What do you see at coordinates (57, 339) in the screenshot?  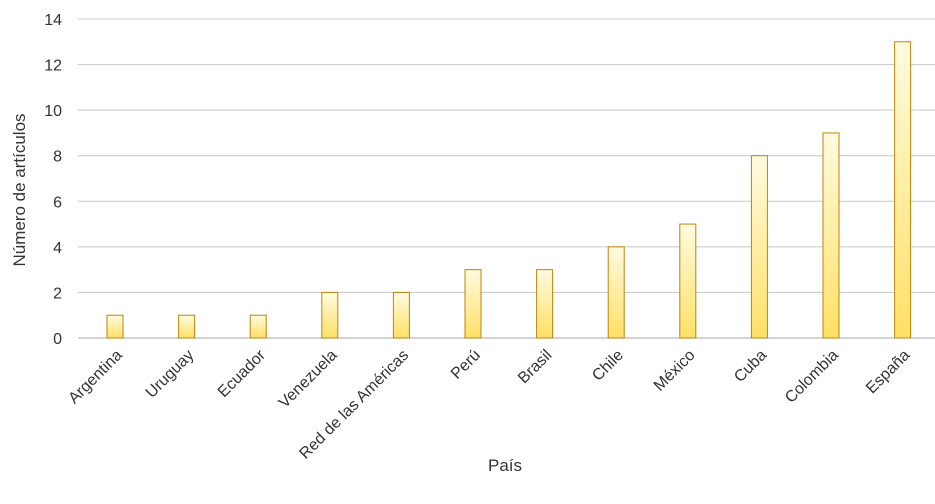 I see `y-tick-label: 0` at bounding box center [57, 339].